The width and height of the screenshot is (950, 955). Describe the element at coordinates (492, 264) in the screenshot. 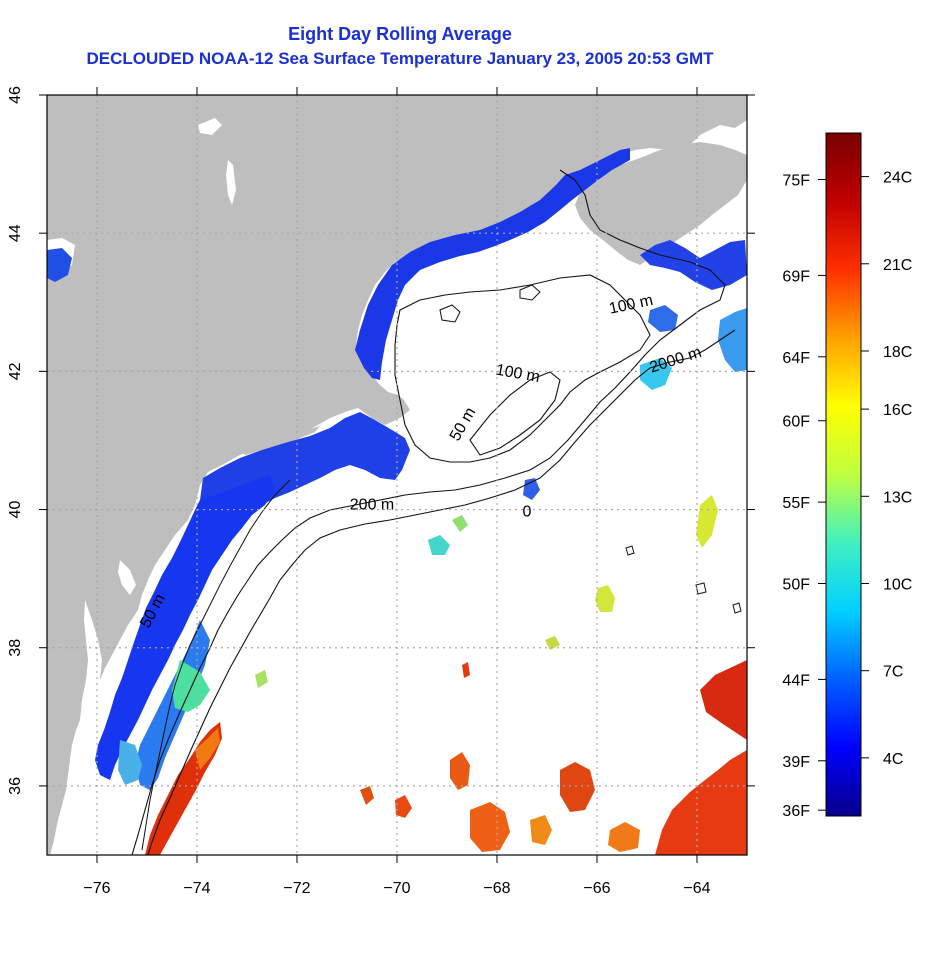

I see `sst-gulf-of-maine-coast` at that location.